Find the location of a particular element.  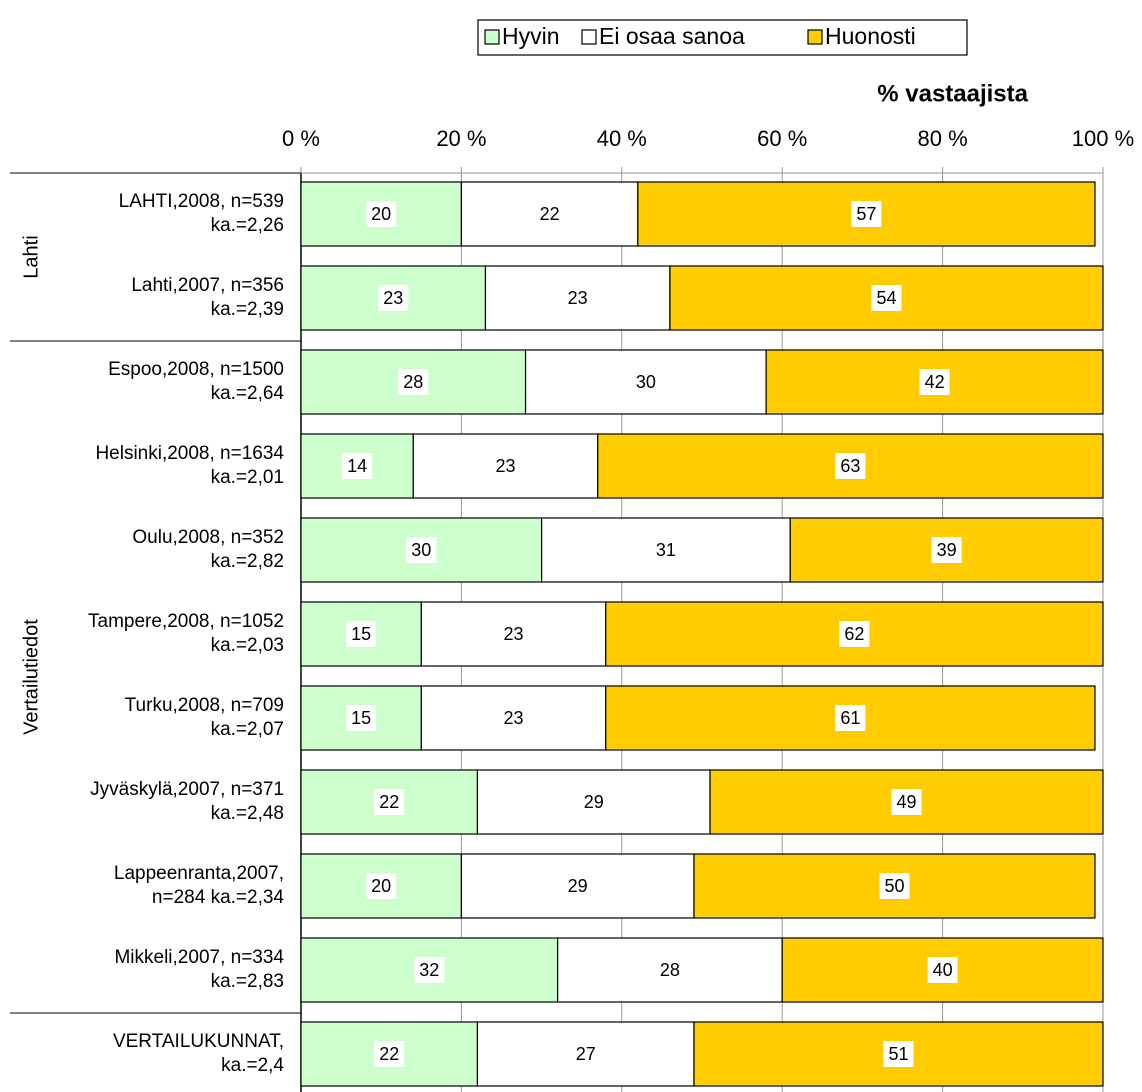

y-tick-label: ka.=2,01 is located at coordinates (247, 477).